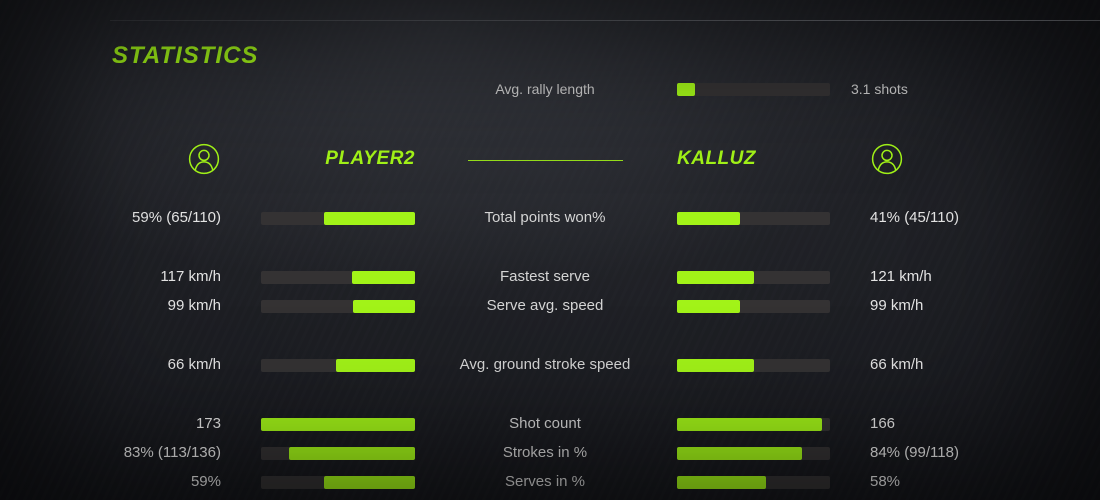 The image size is (1100, 500). I want to click on stat-label: Strokes in %, so click(545, 452).